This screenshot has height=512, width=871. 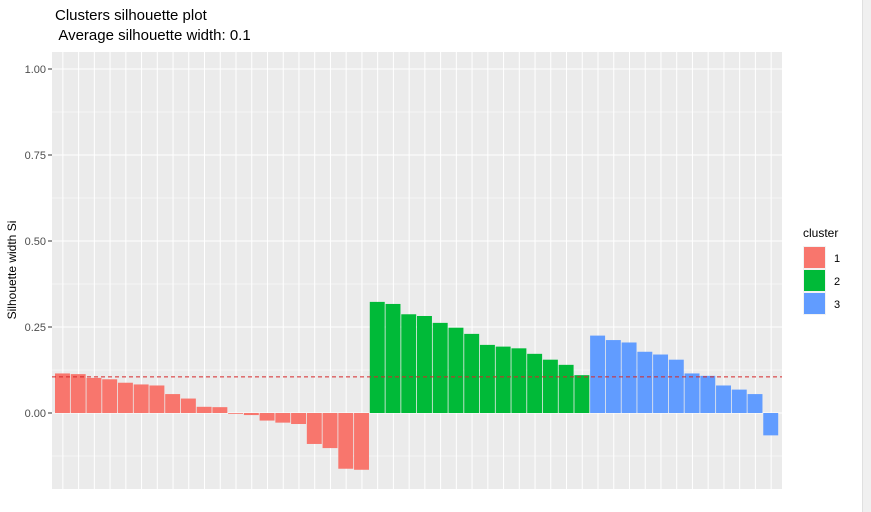 What do you see at coordinates (12, 270) in the screenshot?
I see `y-axis-label: Silhouette width Si` at bounding box center [12, 270].